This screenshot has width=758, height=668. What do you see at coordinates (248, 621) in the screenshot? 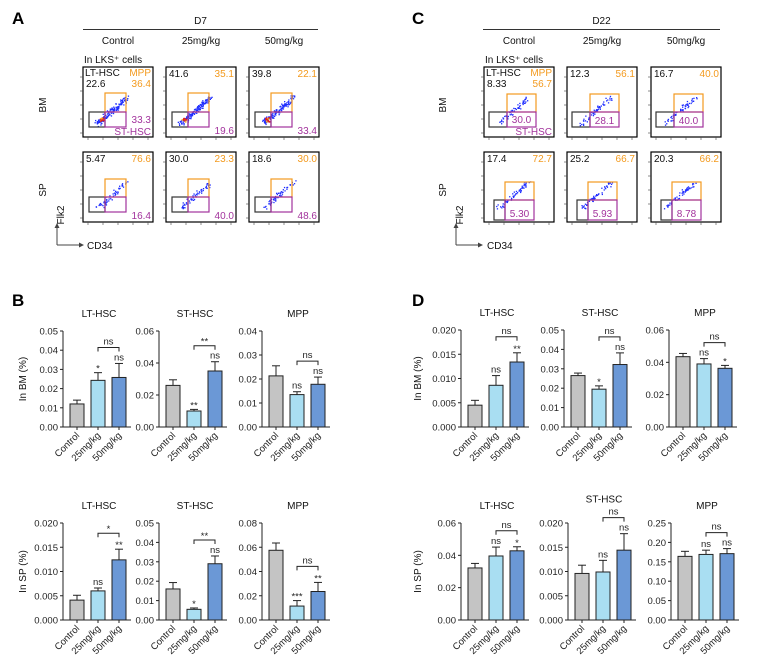
I see `y-tick-label: 0.00` at bounding box center [248, 621].